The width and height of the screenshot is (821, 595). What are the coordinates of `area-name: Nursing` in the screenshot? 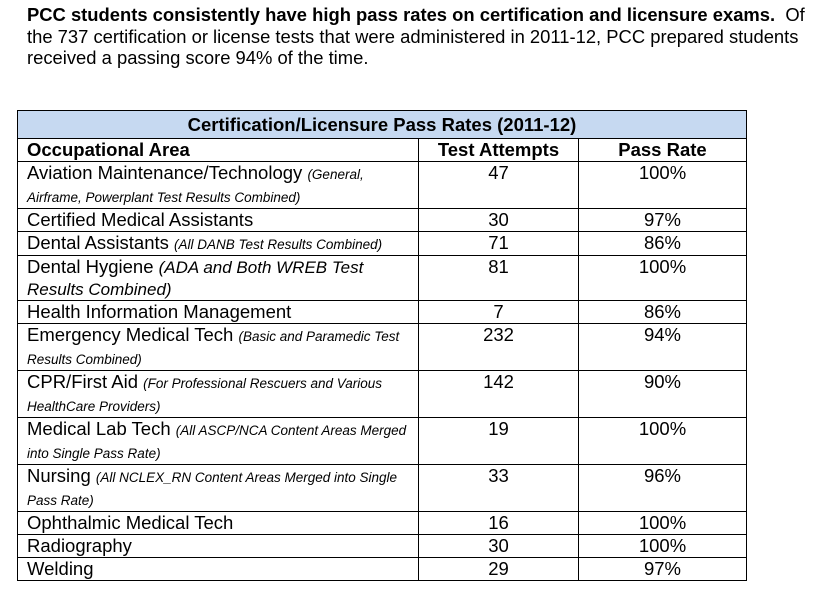 It's located at (59, 475).